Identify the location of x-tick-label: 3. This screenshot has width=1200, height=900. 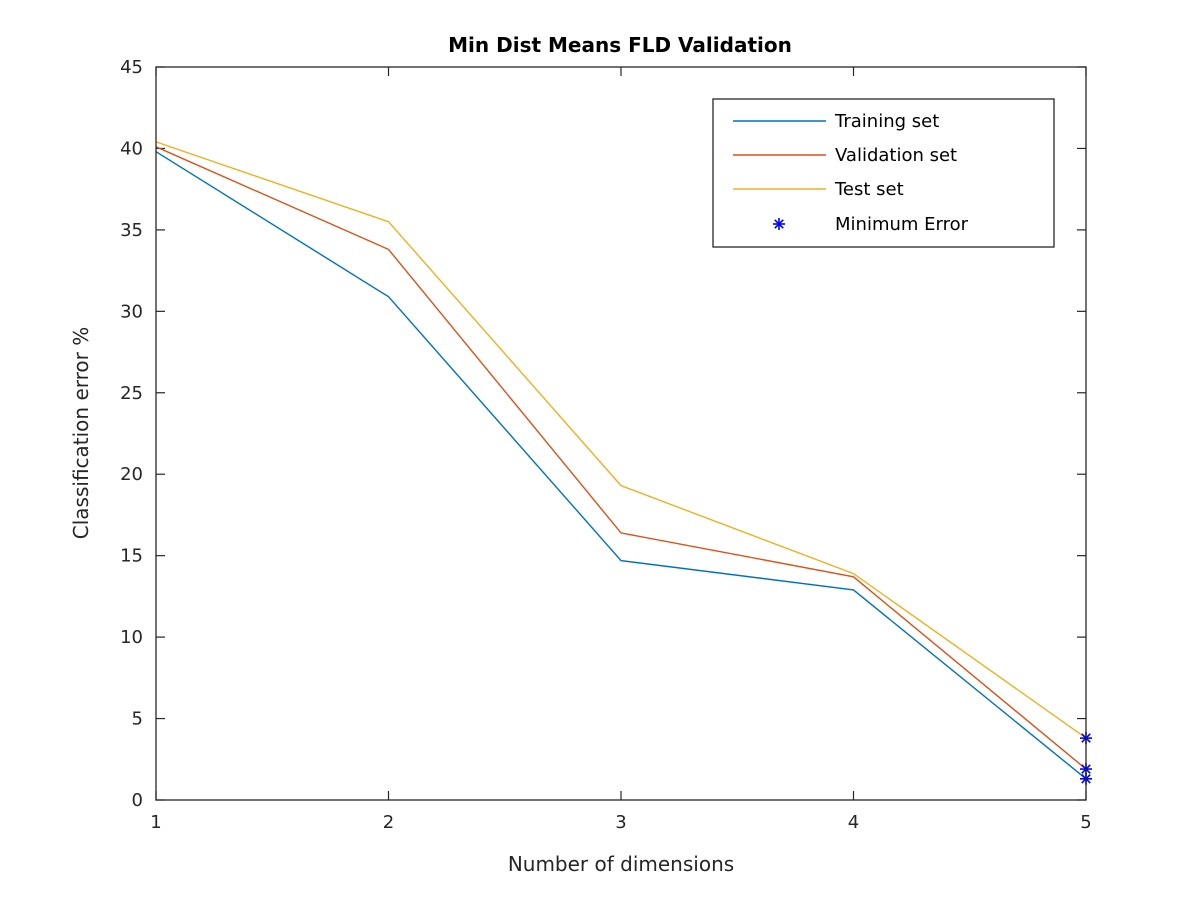
(620, 822).